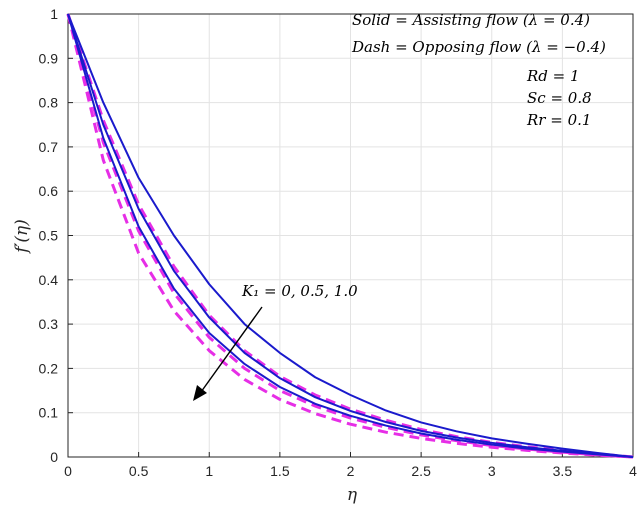 Image resolution: width=641 pixels, height=514 pixels. What do you see at coordinates (478, 47) in the screenshot?
I see `legend-line-dash: Dash = Opposing flow (λ = −0.4)` at bounding box center [478, 47].